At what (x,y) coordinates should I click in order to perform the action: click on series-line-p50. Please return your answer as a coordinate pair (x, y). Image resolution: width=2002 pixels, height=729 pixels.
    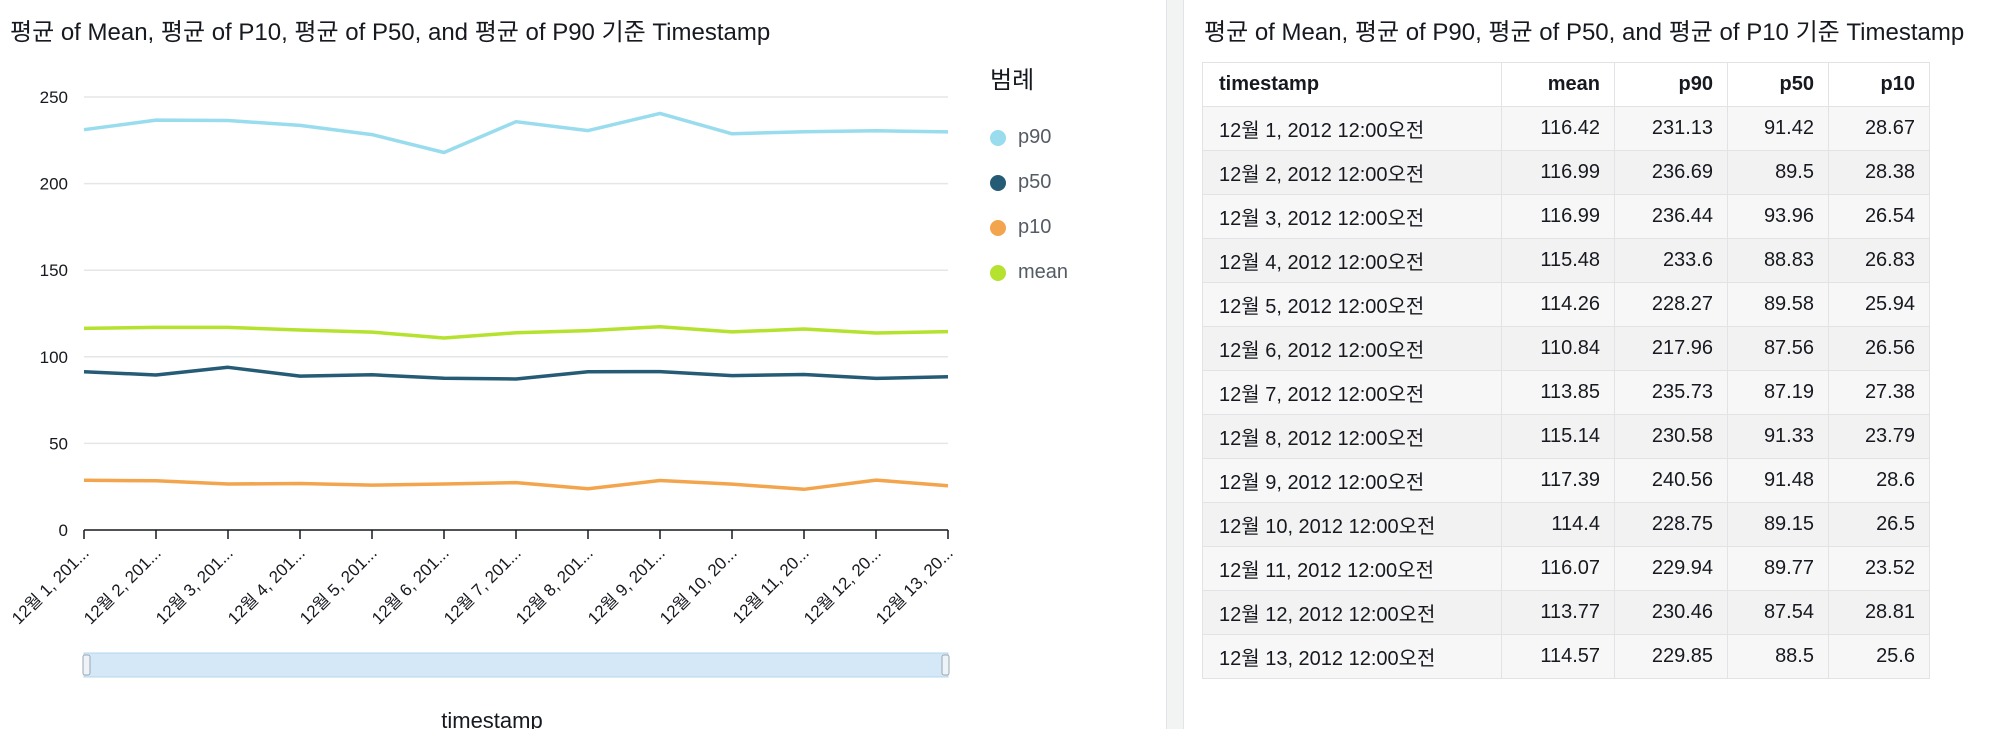
    Looking at the image, I should click on (516, 373).